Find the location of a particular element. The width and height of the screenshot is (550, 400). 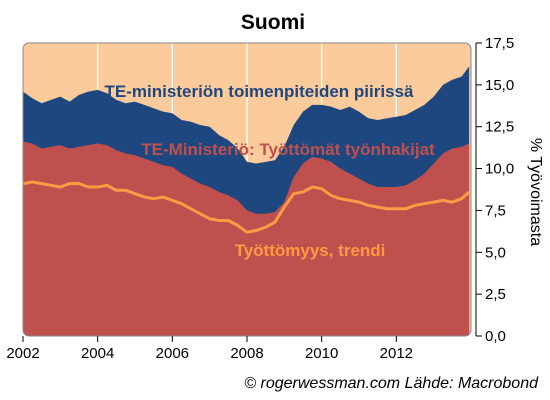

y-tick-label: 5,0 is located at coordinates (495, 252).